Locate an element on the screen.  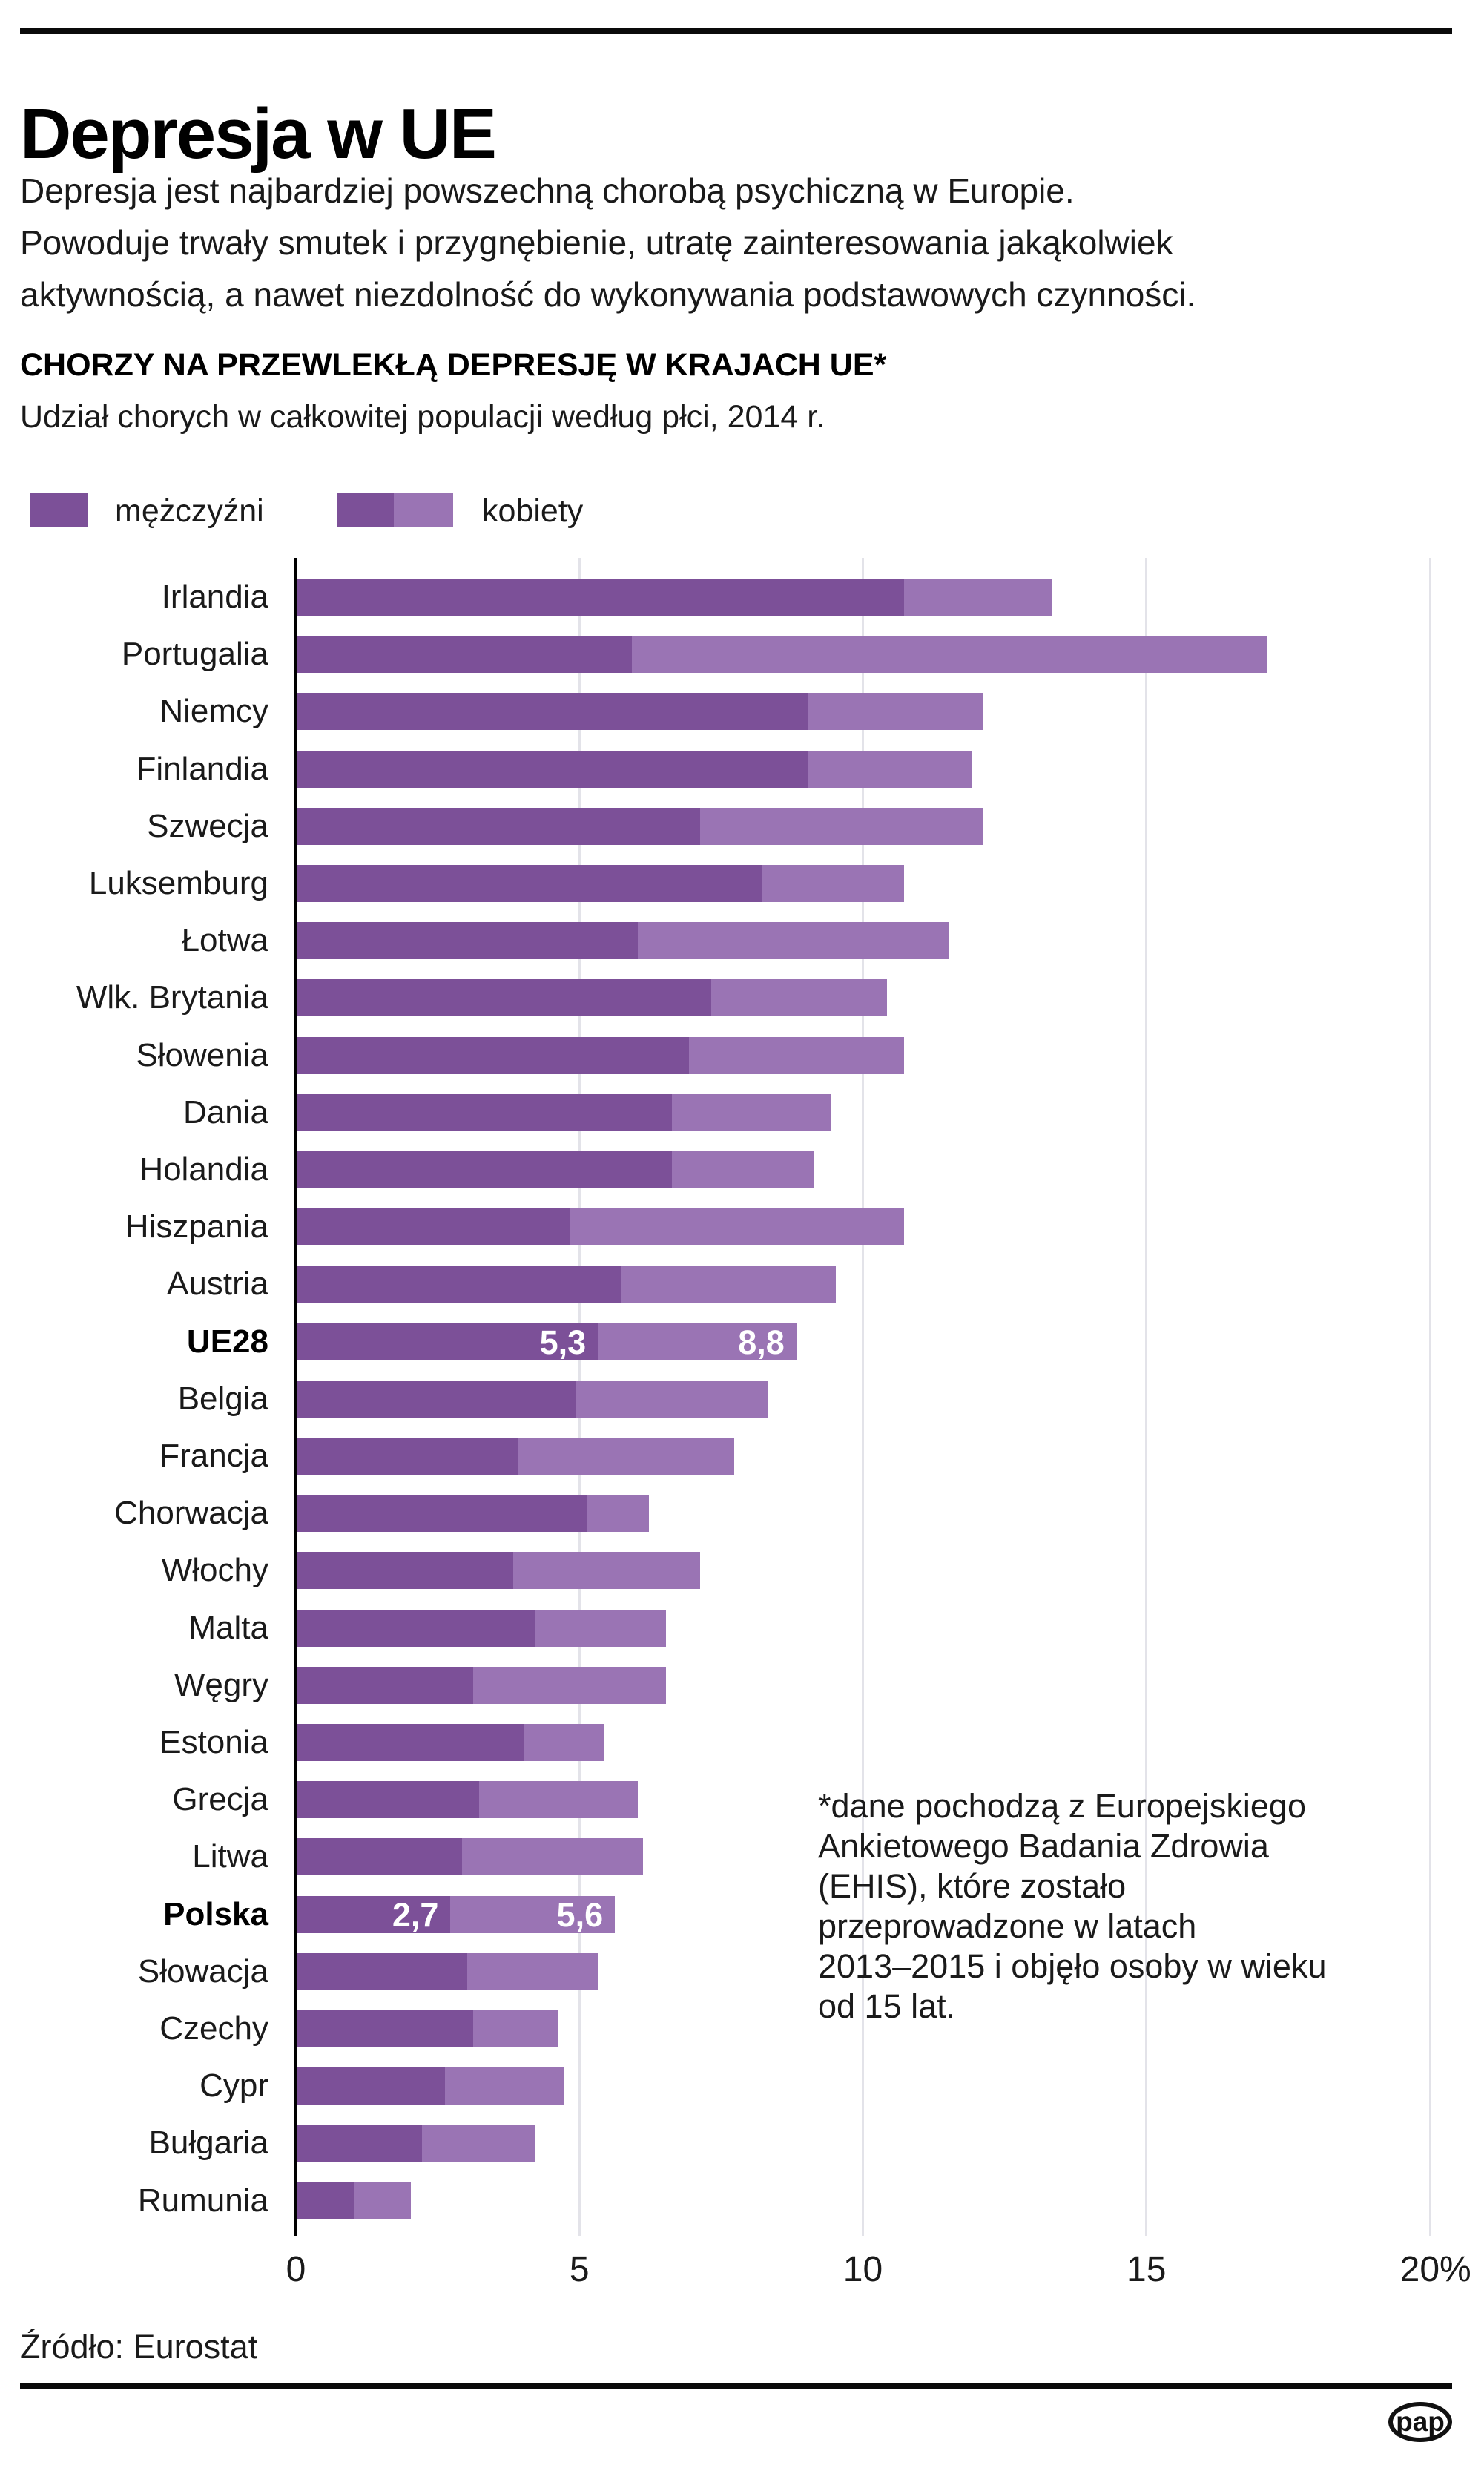
country-label: Belgia is located at coordinates (223, 1398).